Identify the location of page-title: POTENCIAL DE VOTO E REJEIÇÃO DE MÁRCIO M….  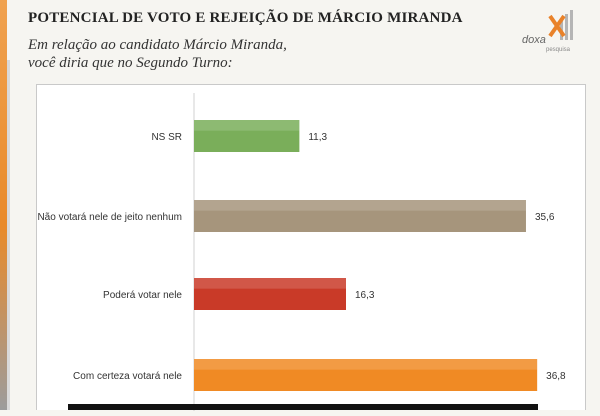
(245, 18).